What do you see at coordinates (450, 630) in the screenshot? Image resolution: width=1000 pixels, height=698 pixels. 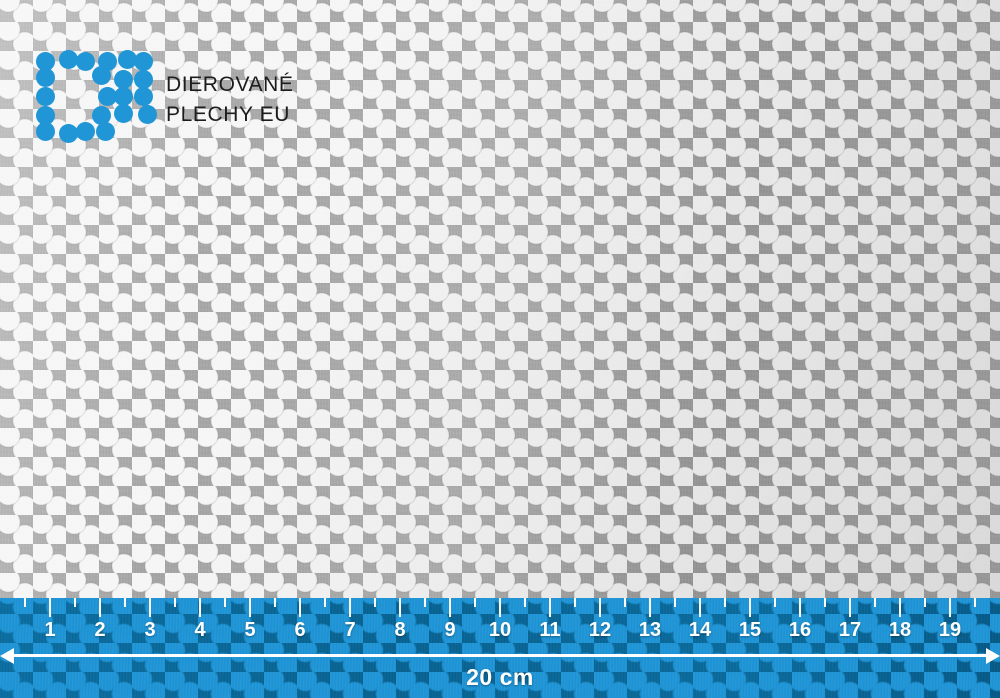 I see `ruler-number: 9` at bounding box center [450, 630].